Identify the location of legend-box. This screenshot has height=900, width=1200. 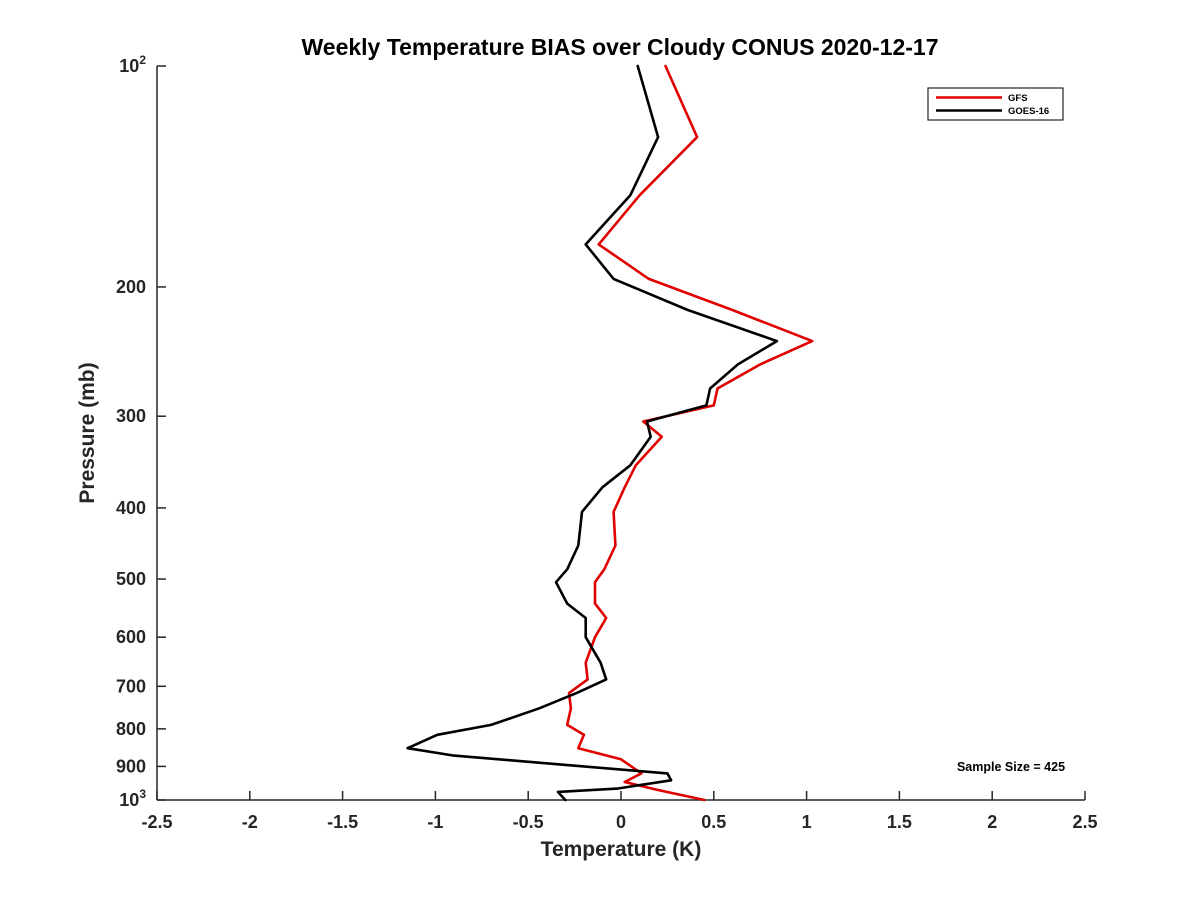
(995, 104).